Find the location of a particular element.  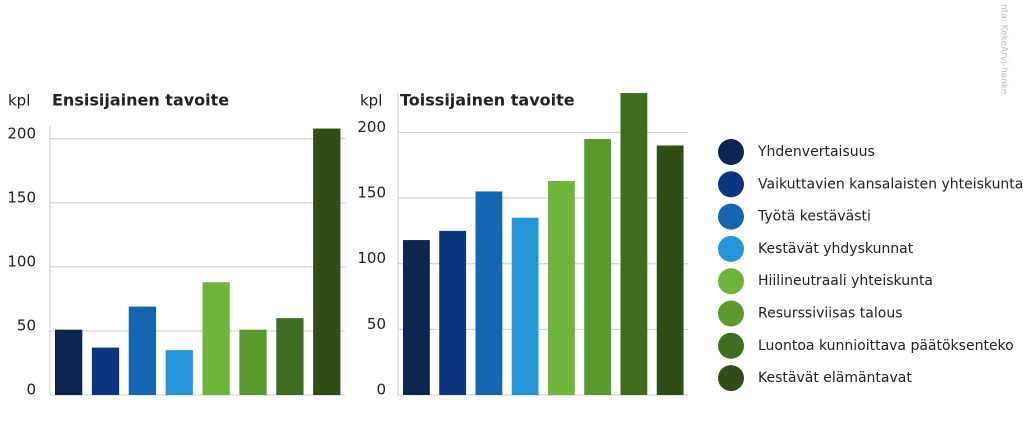

chart-title: Ensisijainen tavoite is located at coordinates (140, 100).